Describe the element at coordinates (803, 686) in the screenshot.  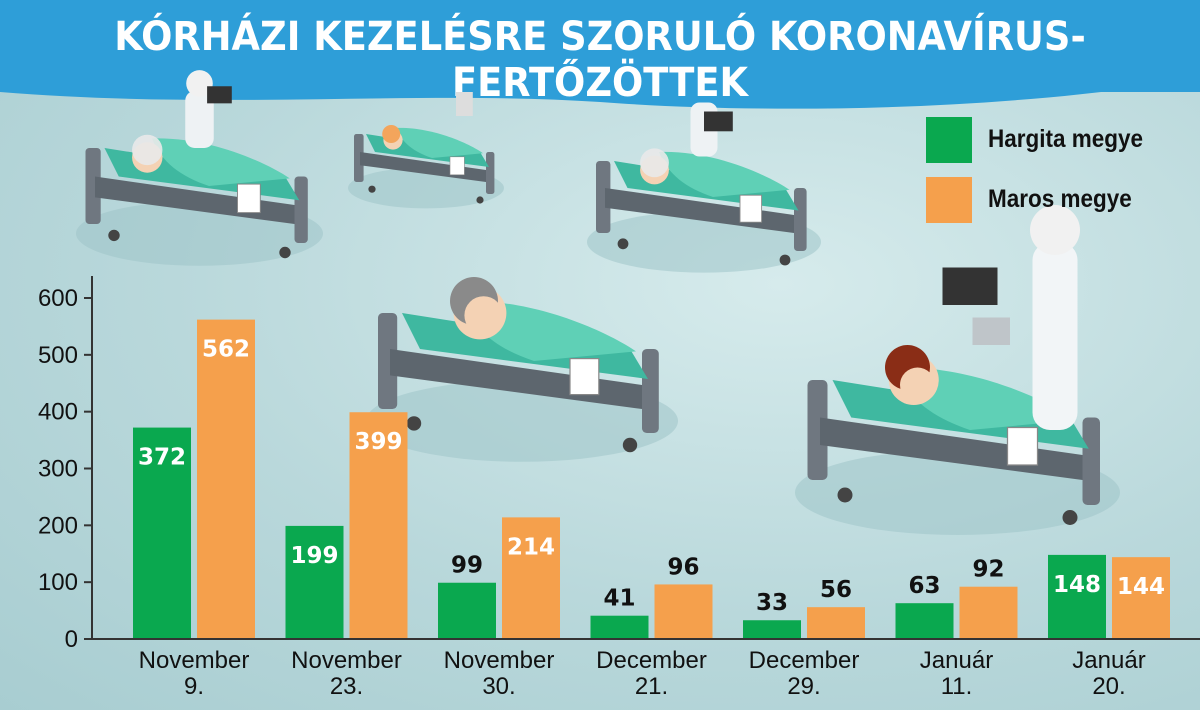
I see `x-tick-label: 29.` at that location.